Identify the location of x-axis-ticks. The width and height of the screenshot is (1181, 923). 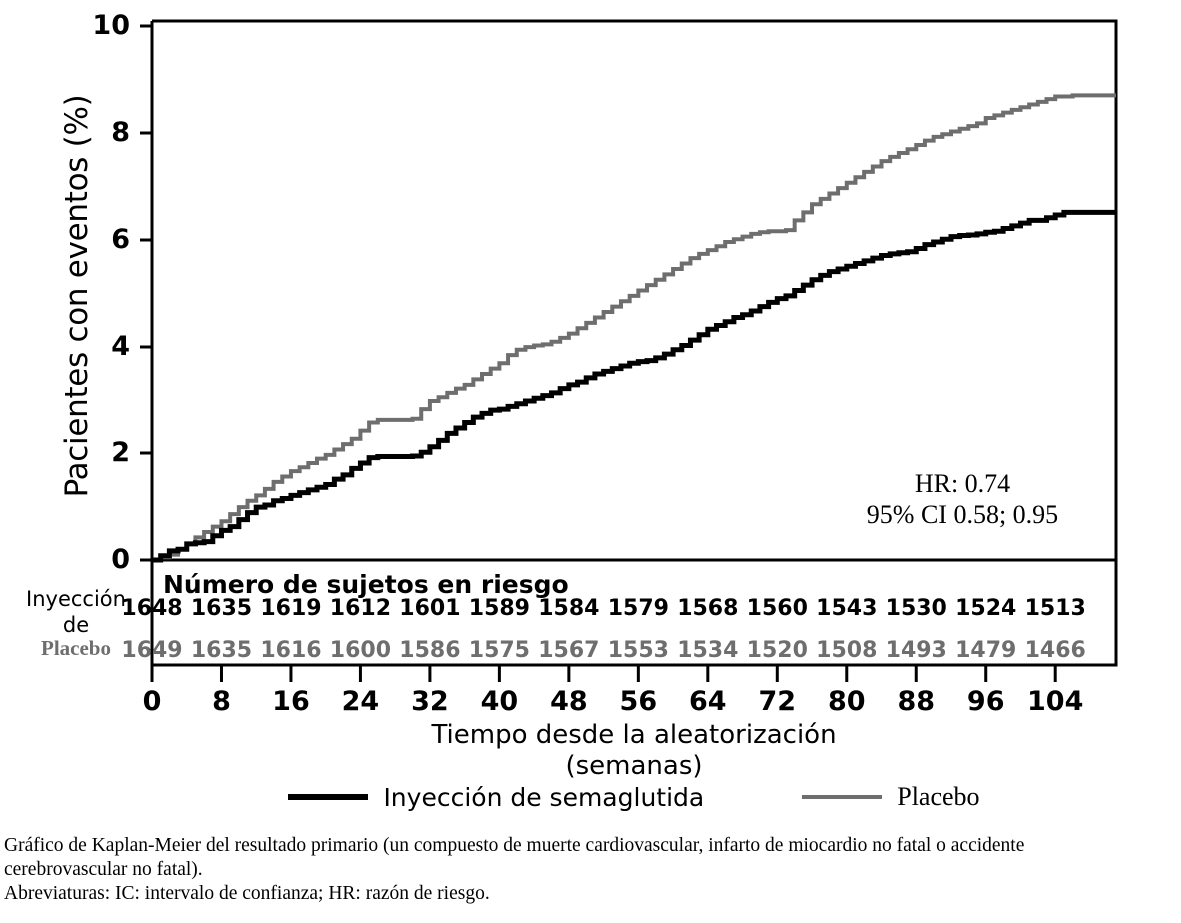
(603, 673).